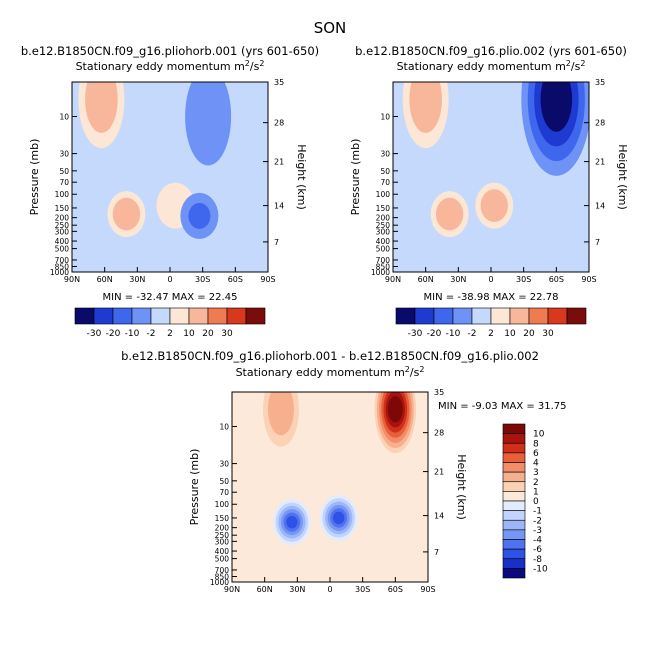 Image resolution: width=661 pixels, height=661 pixels. I want to click on y-tick-label: 30, so click(385, 154).